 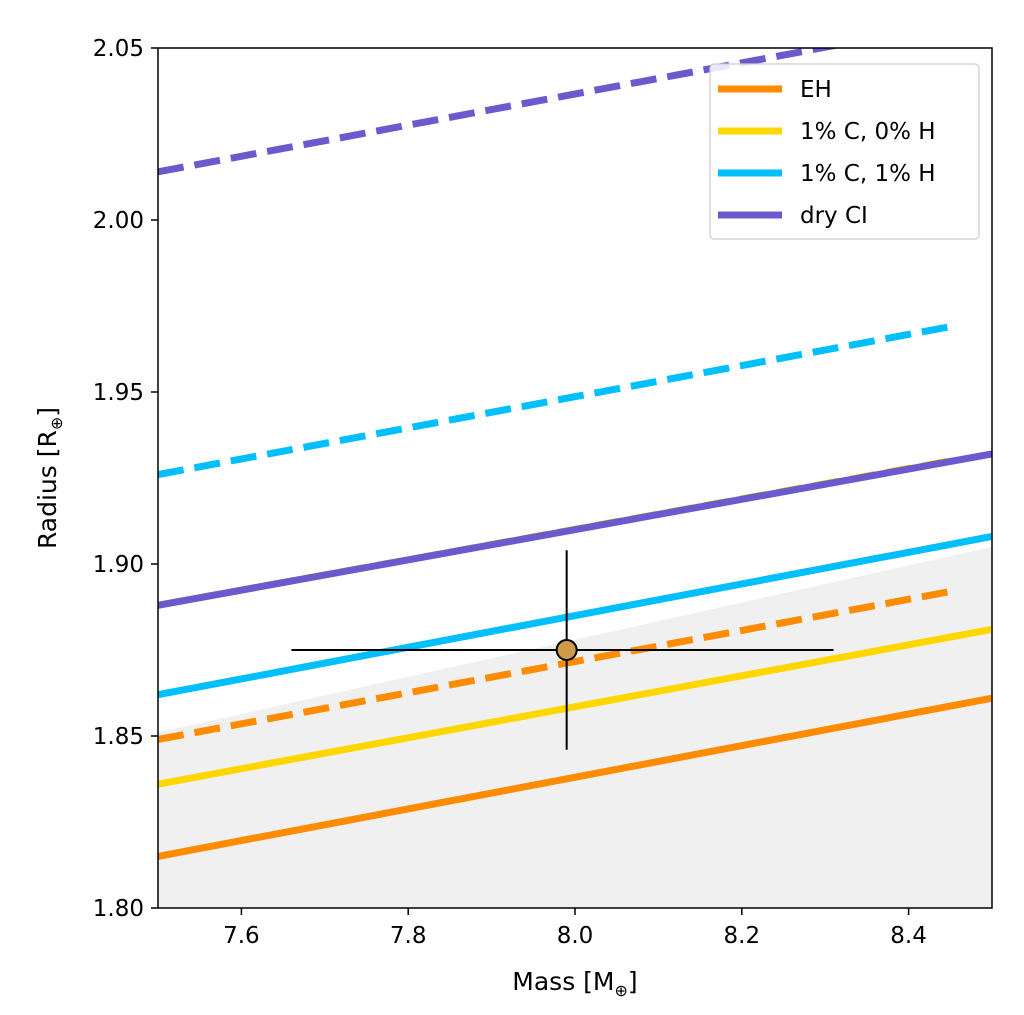 I want to click on y-tick-label: 2.05, so click(x=118, y=49).